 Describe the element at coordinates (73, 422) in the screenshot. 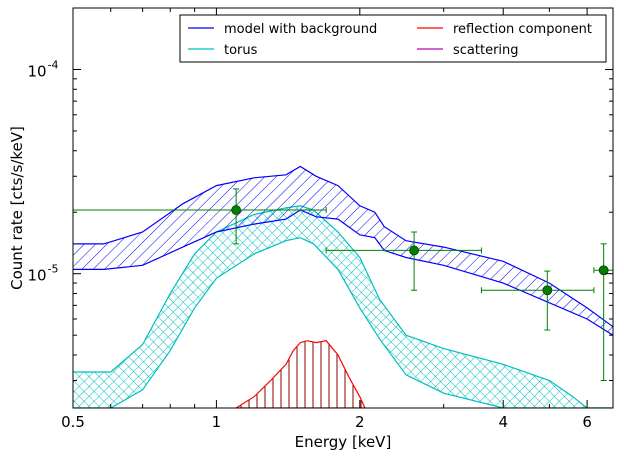

I see `x-tick-label-0: 0.5` at that location.